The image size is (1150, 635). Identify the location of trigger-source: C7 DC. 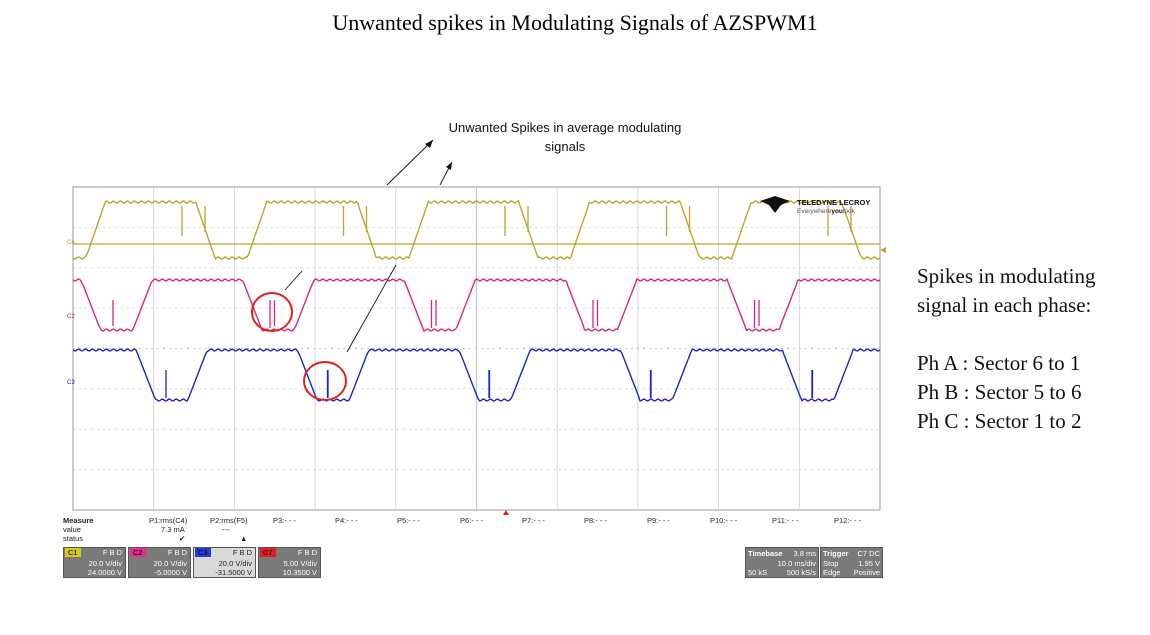
(868, 553).